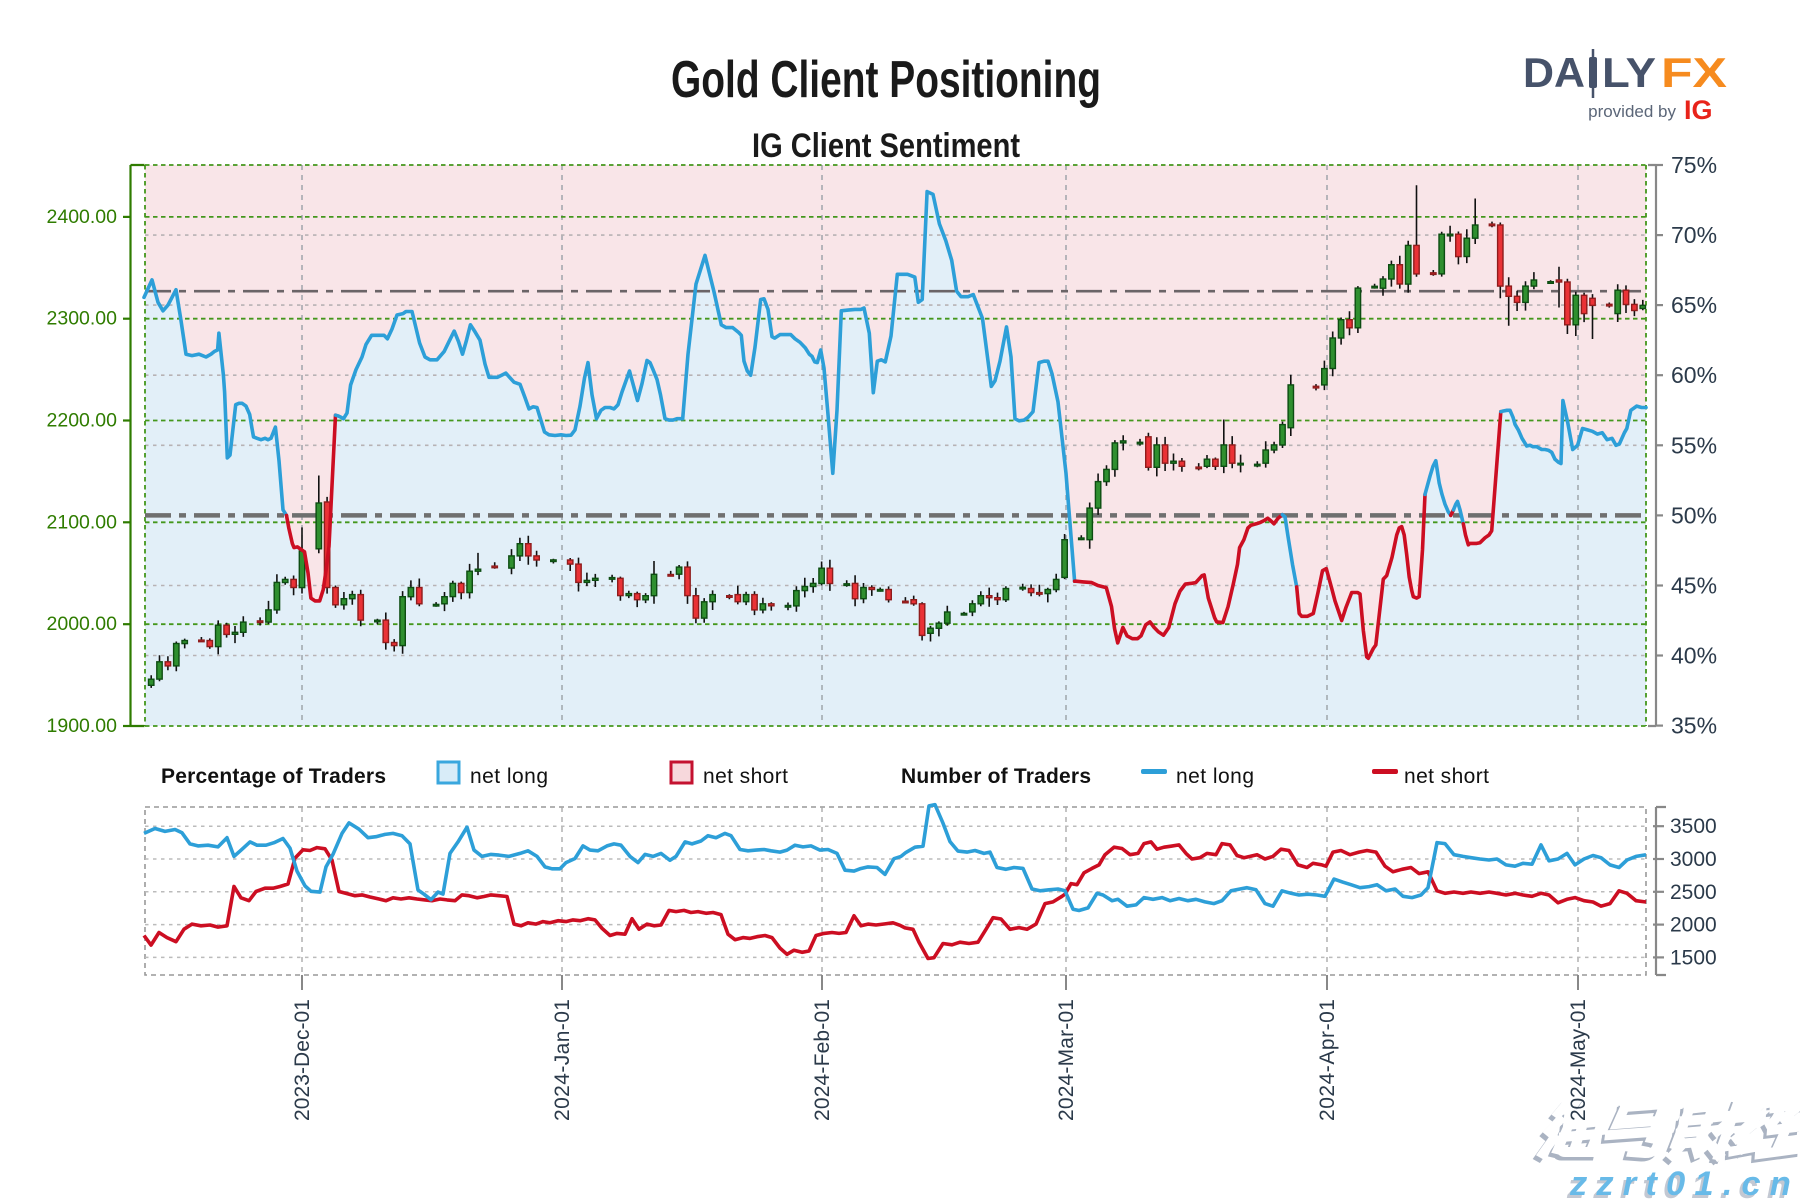  Describe the element at coordinates (996, 776) in the screenshot. I see `svg-text: Number of Traders` at that location.